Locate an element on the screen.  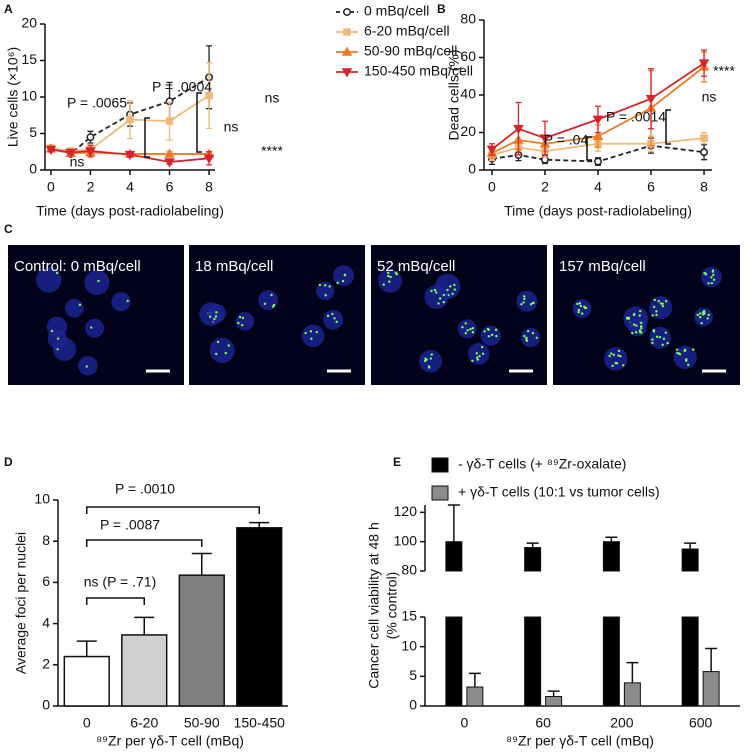
y-tick-label: 5 is located at coordinates (413, 675).